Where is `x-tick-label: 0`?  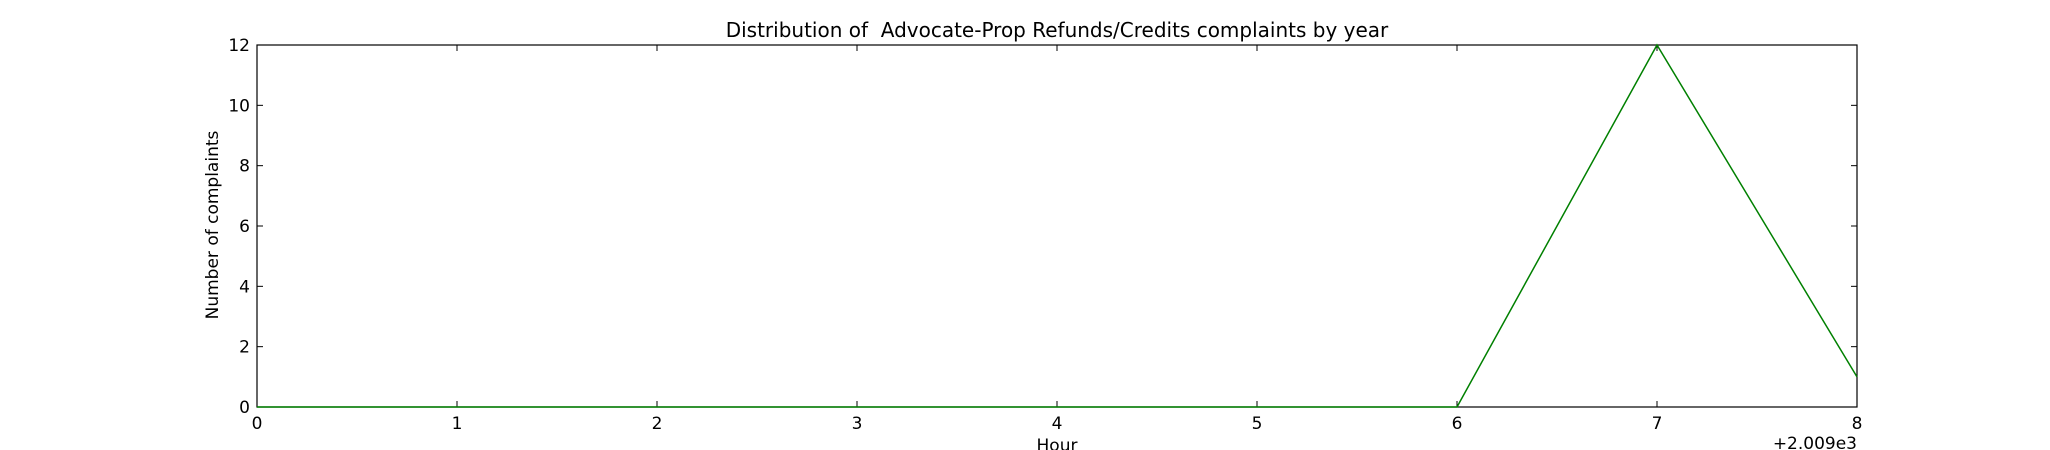
x-tick-label: 0 is located at coordinates (257, 424).